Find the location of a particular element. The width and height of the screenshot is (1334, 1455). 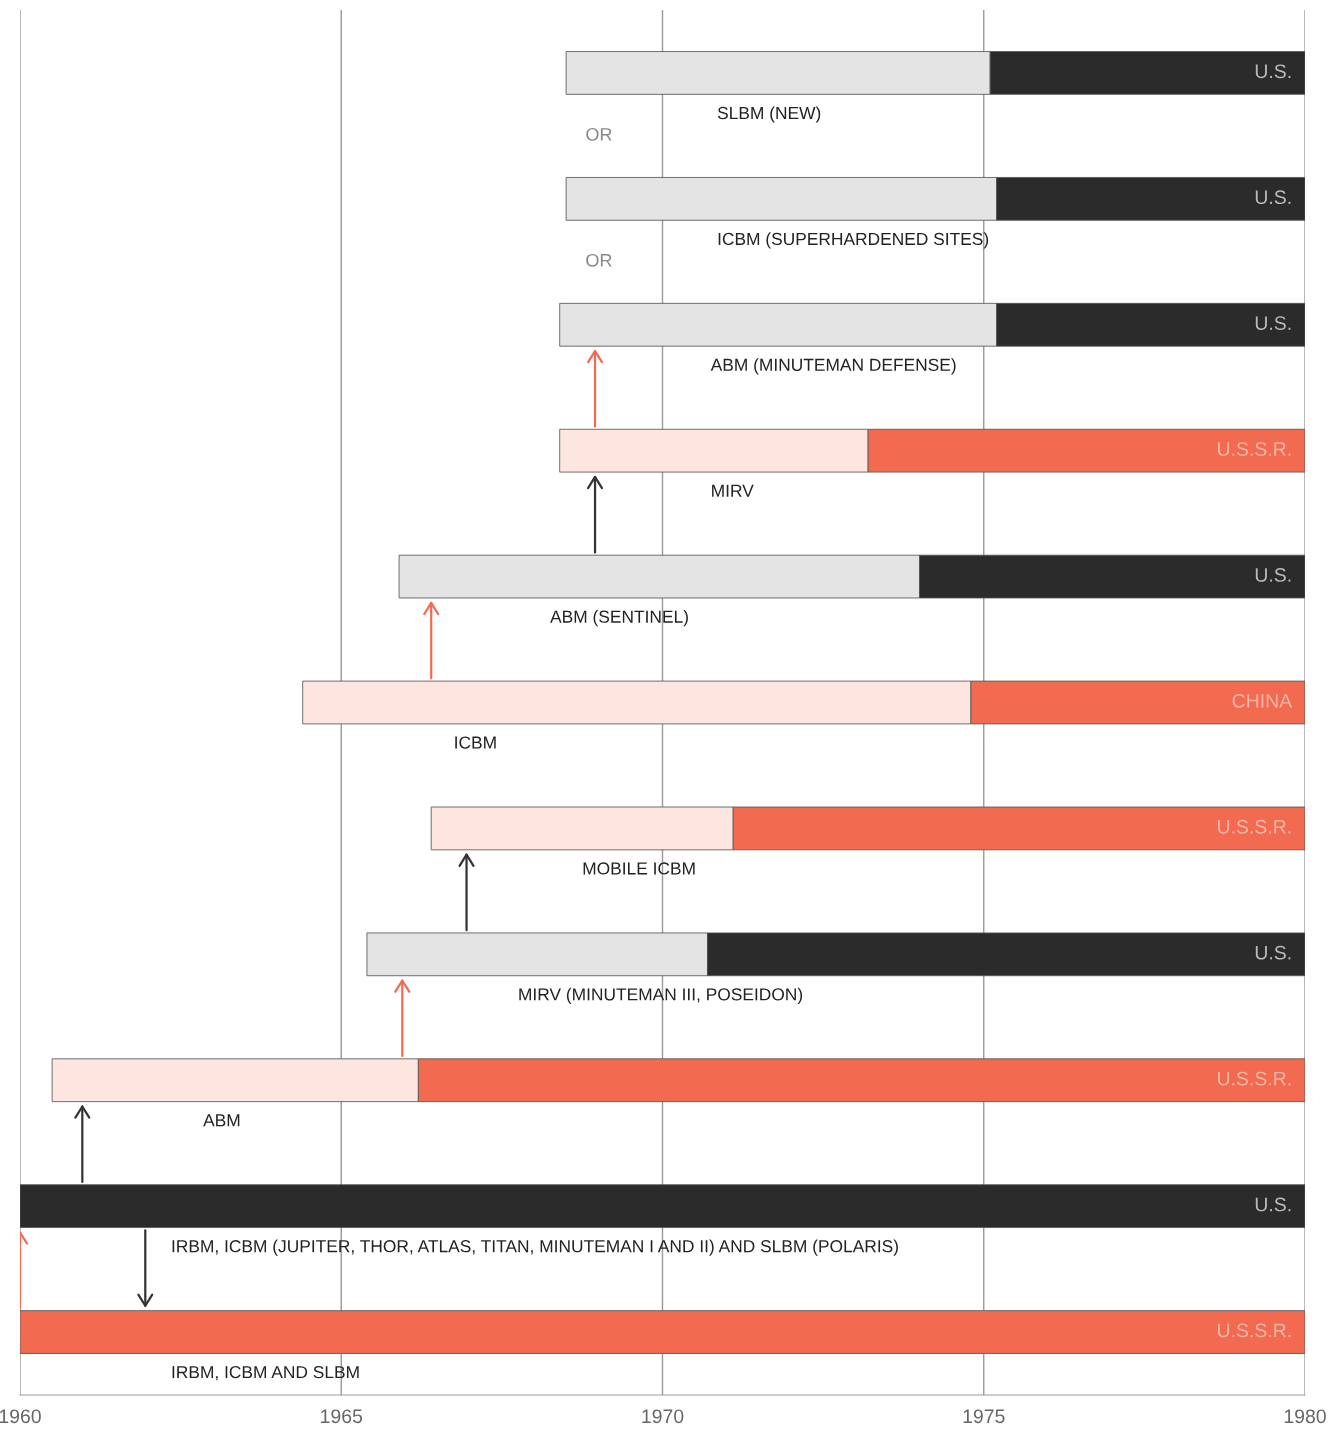

y-tick-label: ICBM (SUPERHARDENED SITES) is located at coordinates (853, 240).